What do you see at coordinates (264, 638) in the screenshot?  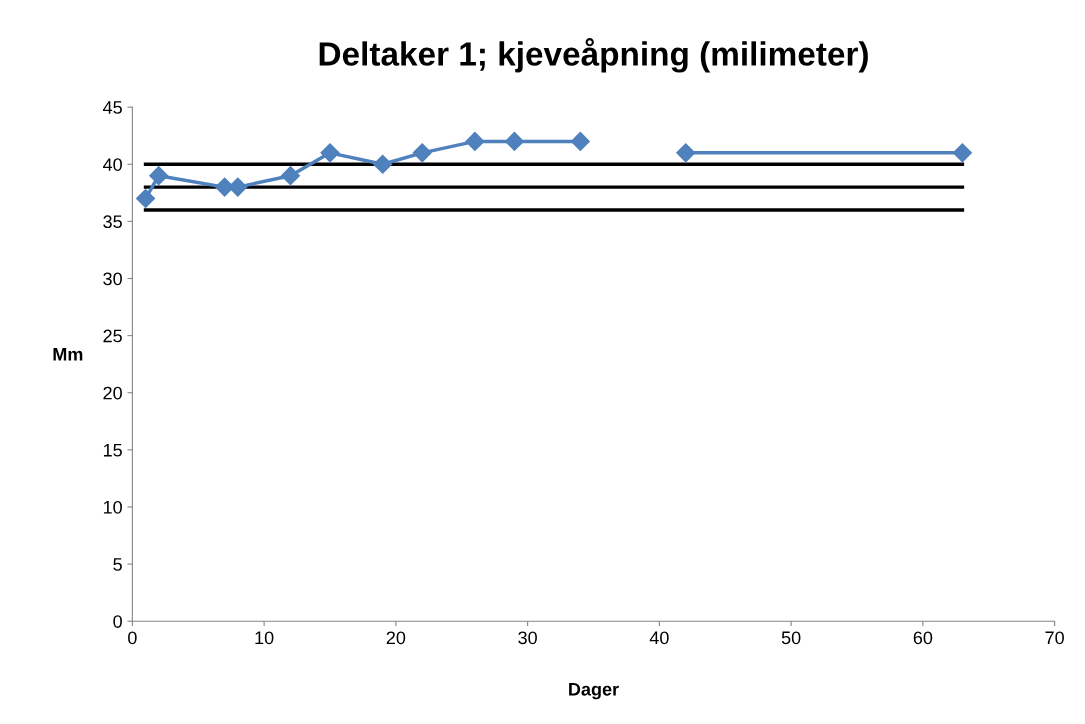 I see `x-tick-label: 10` at bounding box center [264, 638].